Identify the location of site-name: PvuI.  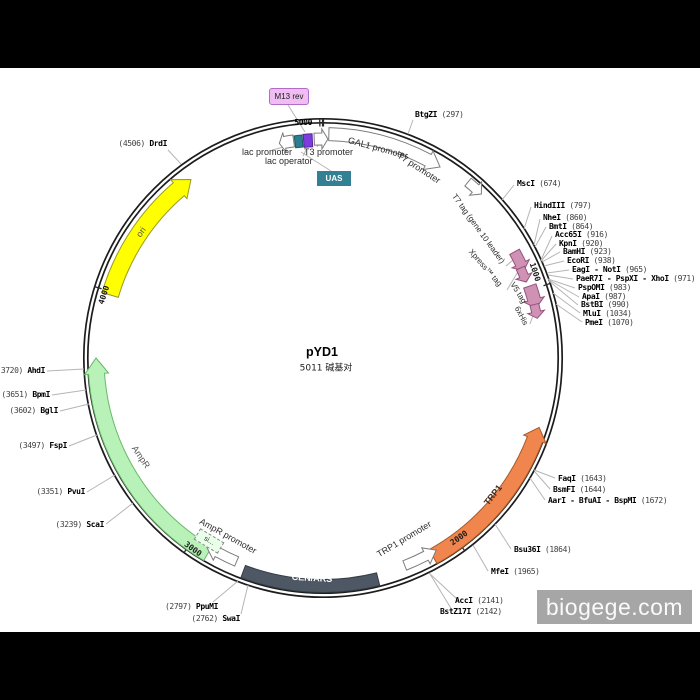
(76, 491).